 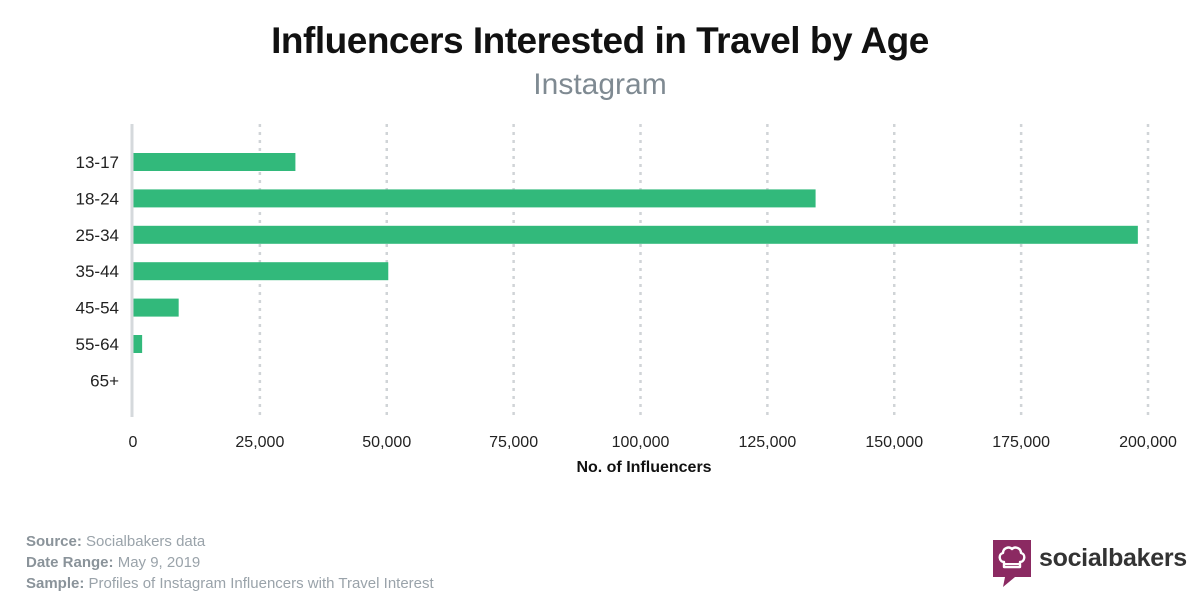 I want to click on category-label: 45-54, so click(x=97, y=308).